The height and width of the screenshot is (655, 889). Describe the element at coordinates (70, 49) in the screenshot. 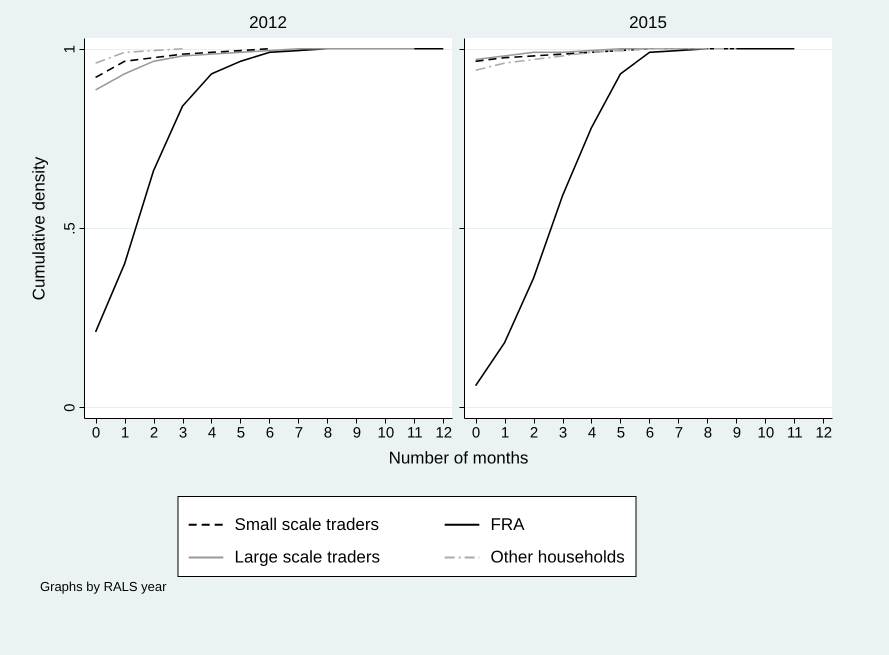

I see `y-tick-label: 1` at that location.